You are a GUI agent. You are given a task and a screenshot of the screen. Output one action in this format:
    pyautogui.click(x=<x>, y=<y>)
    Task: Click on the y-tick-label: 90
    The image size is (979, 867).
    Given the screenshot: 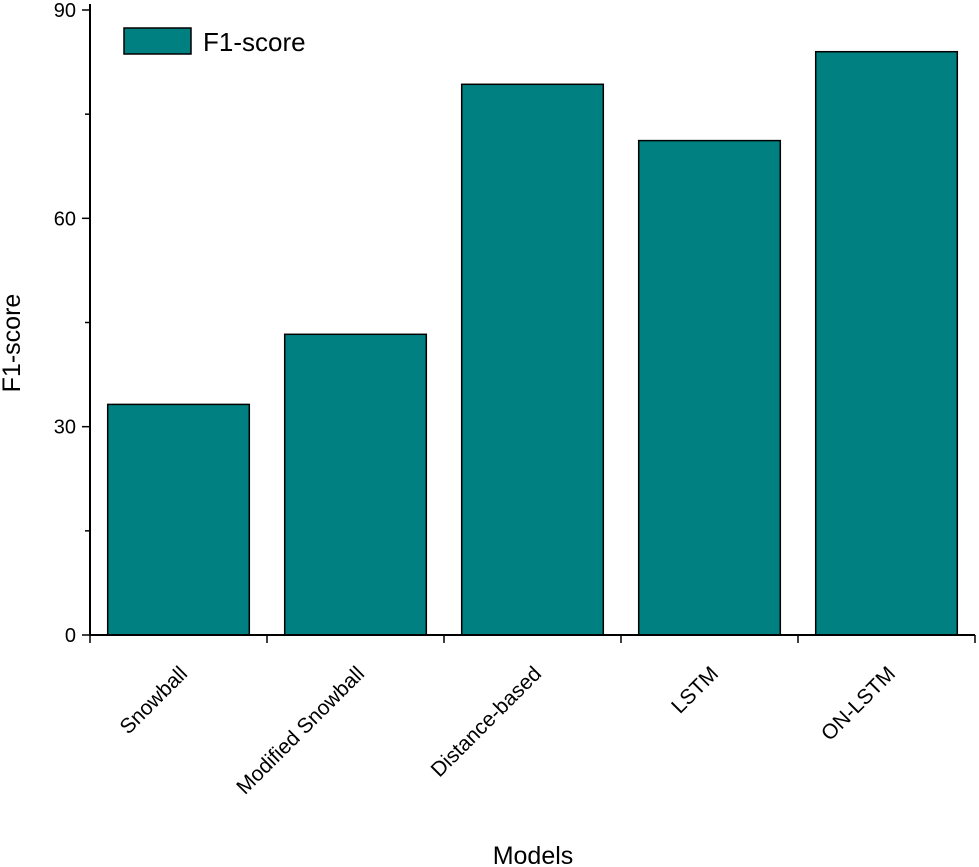 What is the action you would take?
    pyautogui.click(x=65, y=11)
    